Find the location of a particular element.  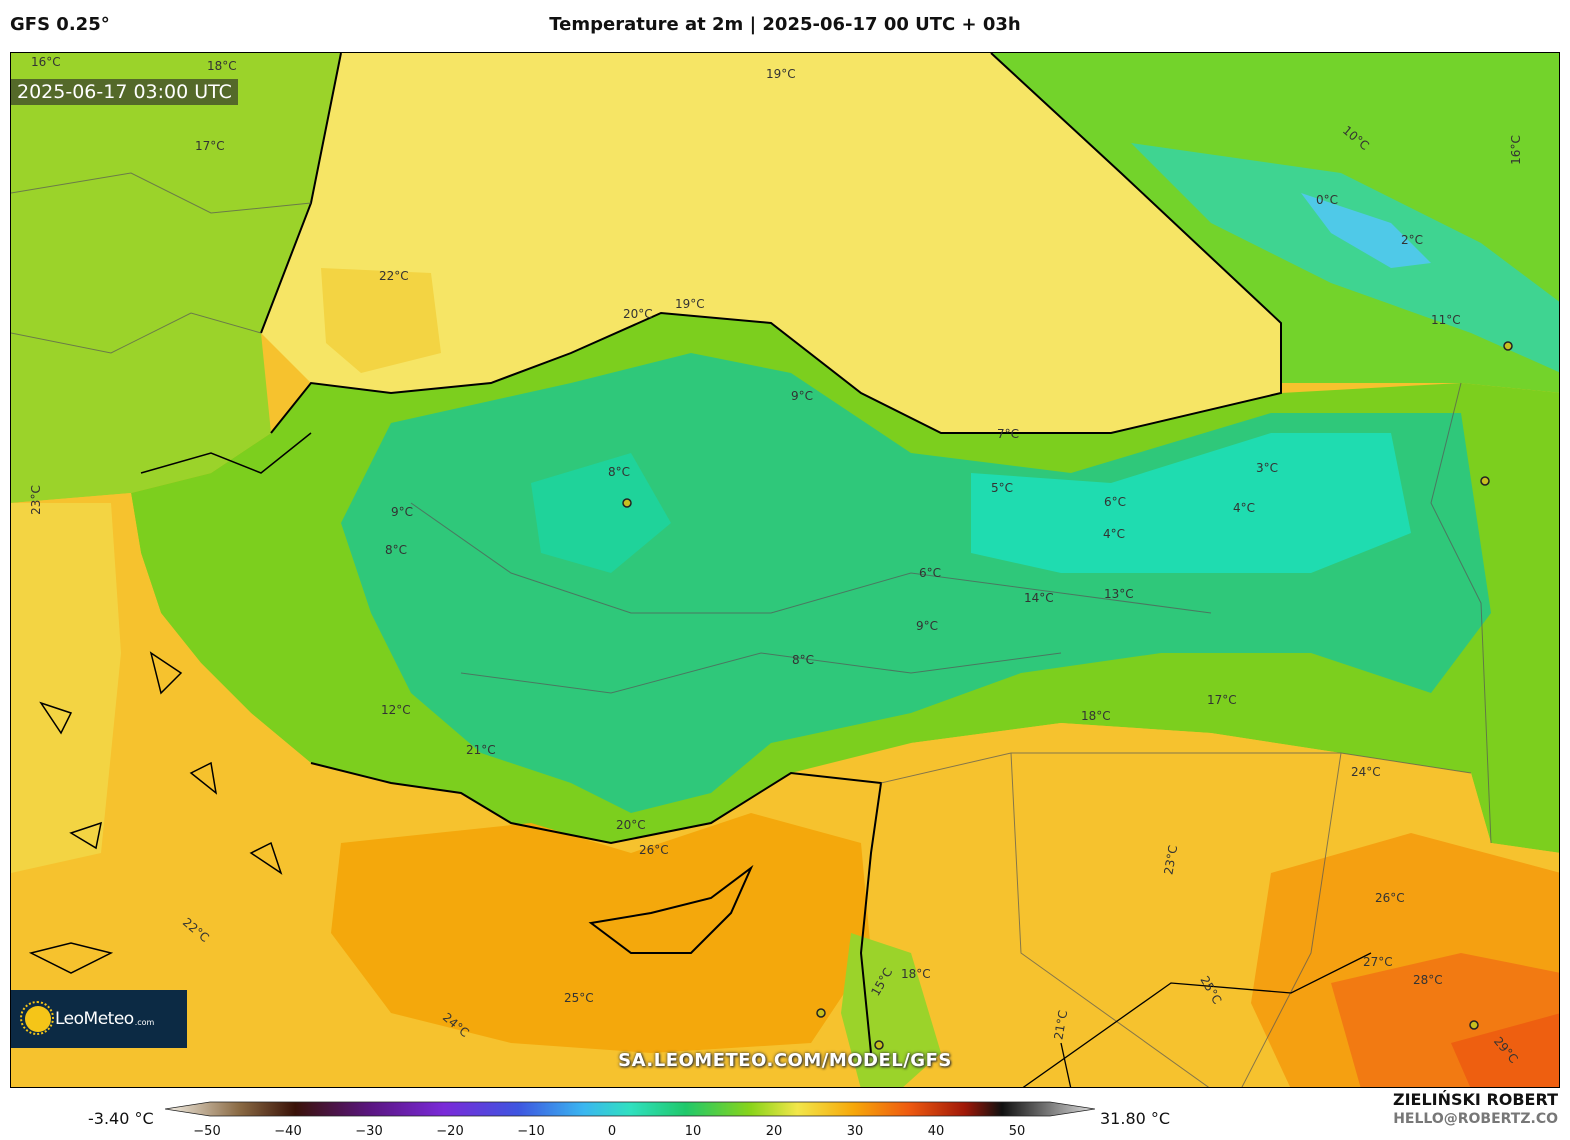

author-name: ZIELIŃSKI ROBERT is located at coordinates (1475, 1099).